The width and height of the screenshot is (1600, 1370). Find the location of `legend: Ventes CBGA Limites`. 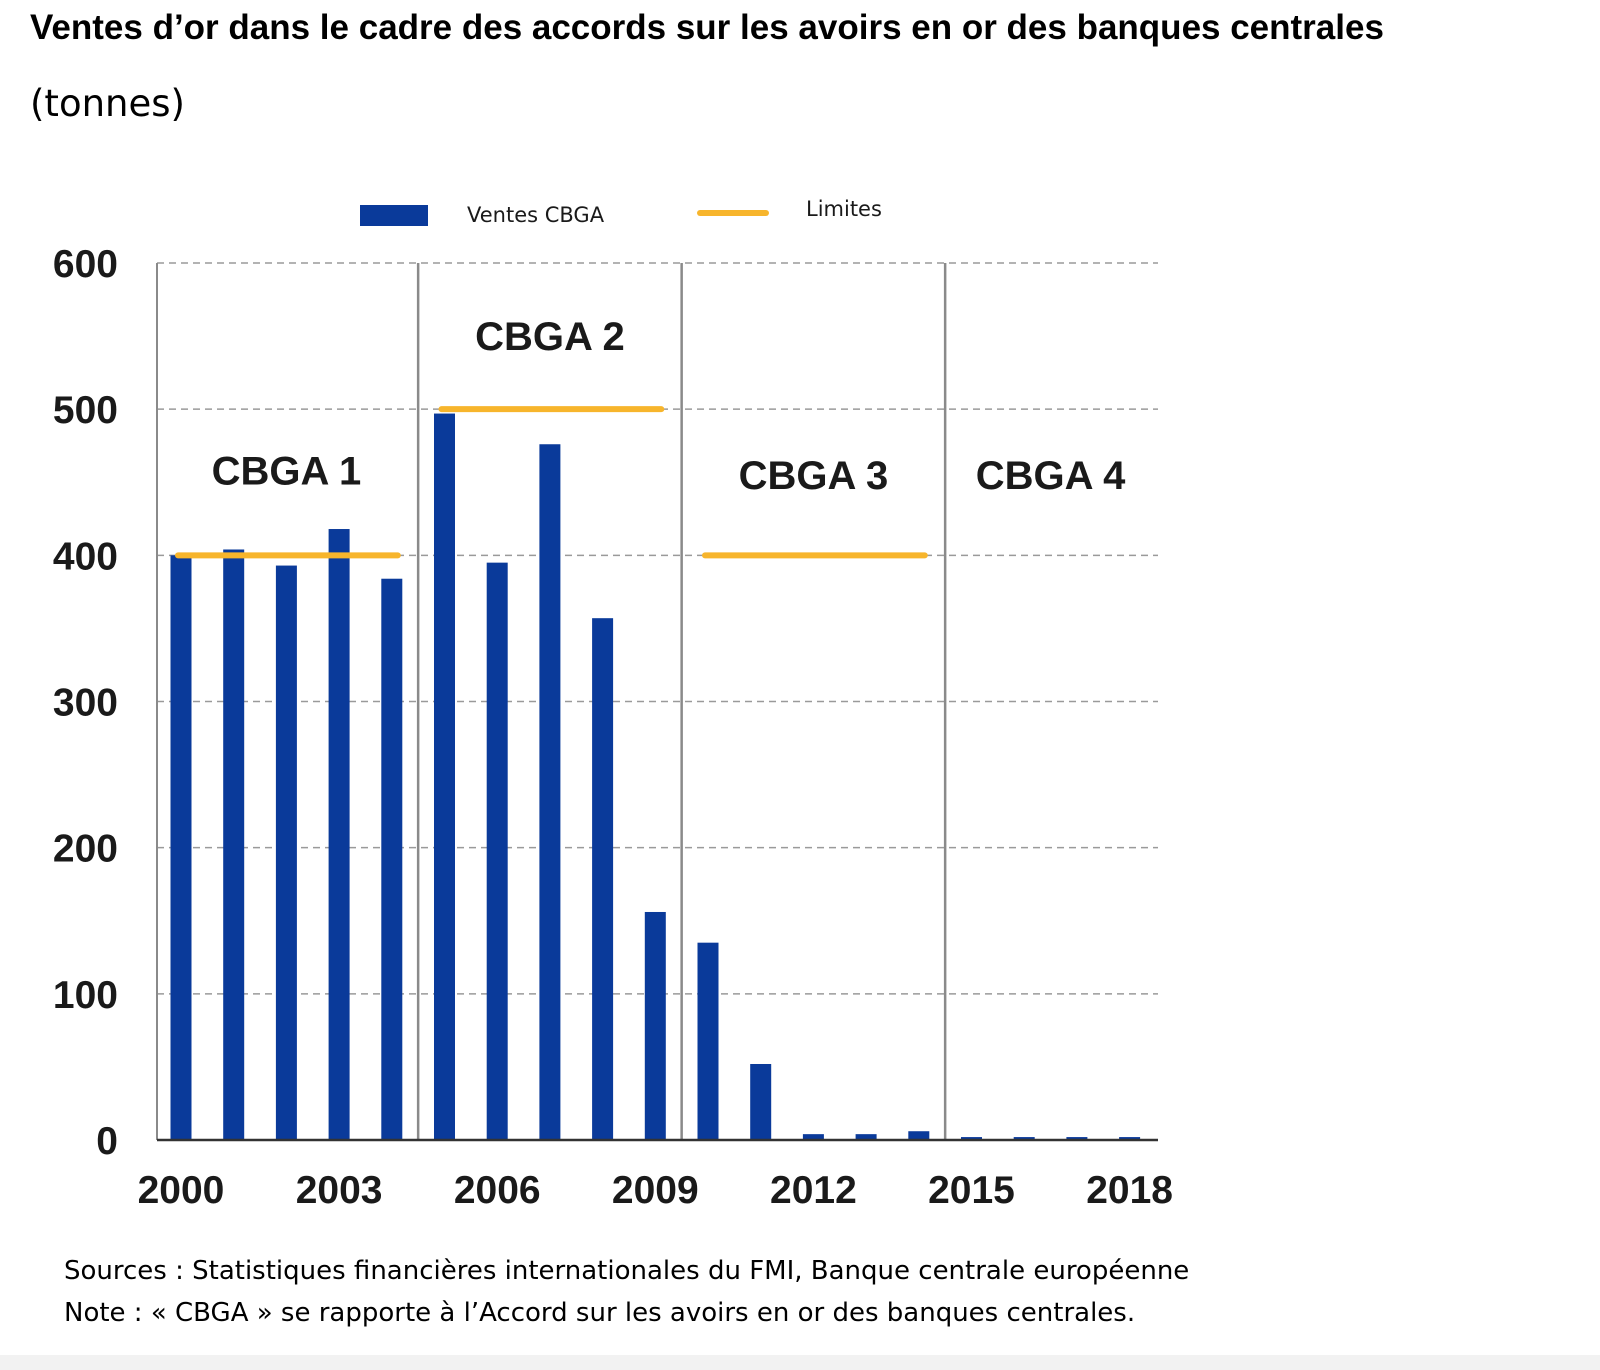

legend: Ventes CBGA Limites is located at coordinates (621, 212).